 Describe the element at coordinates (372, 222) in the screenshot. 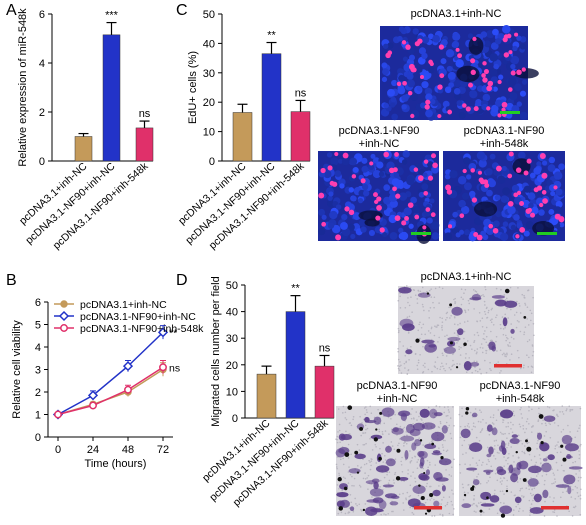

I see `background-gap` at that location.